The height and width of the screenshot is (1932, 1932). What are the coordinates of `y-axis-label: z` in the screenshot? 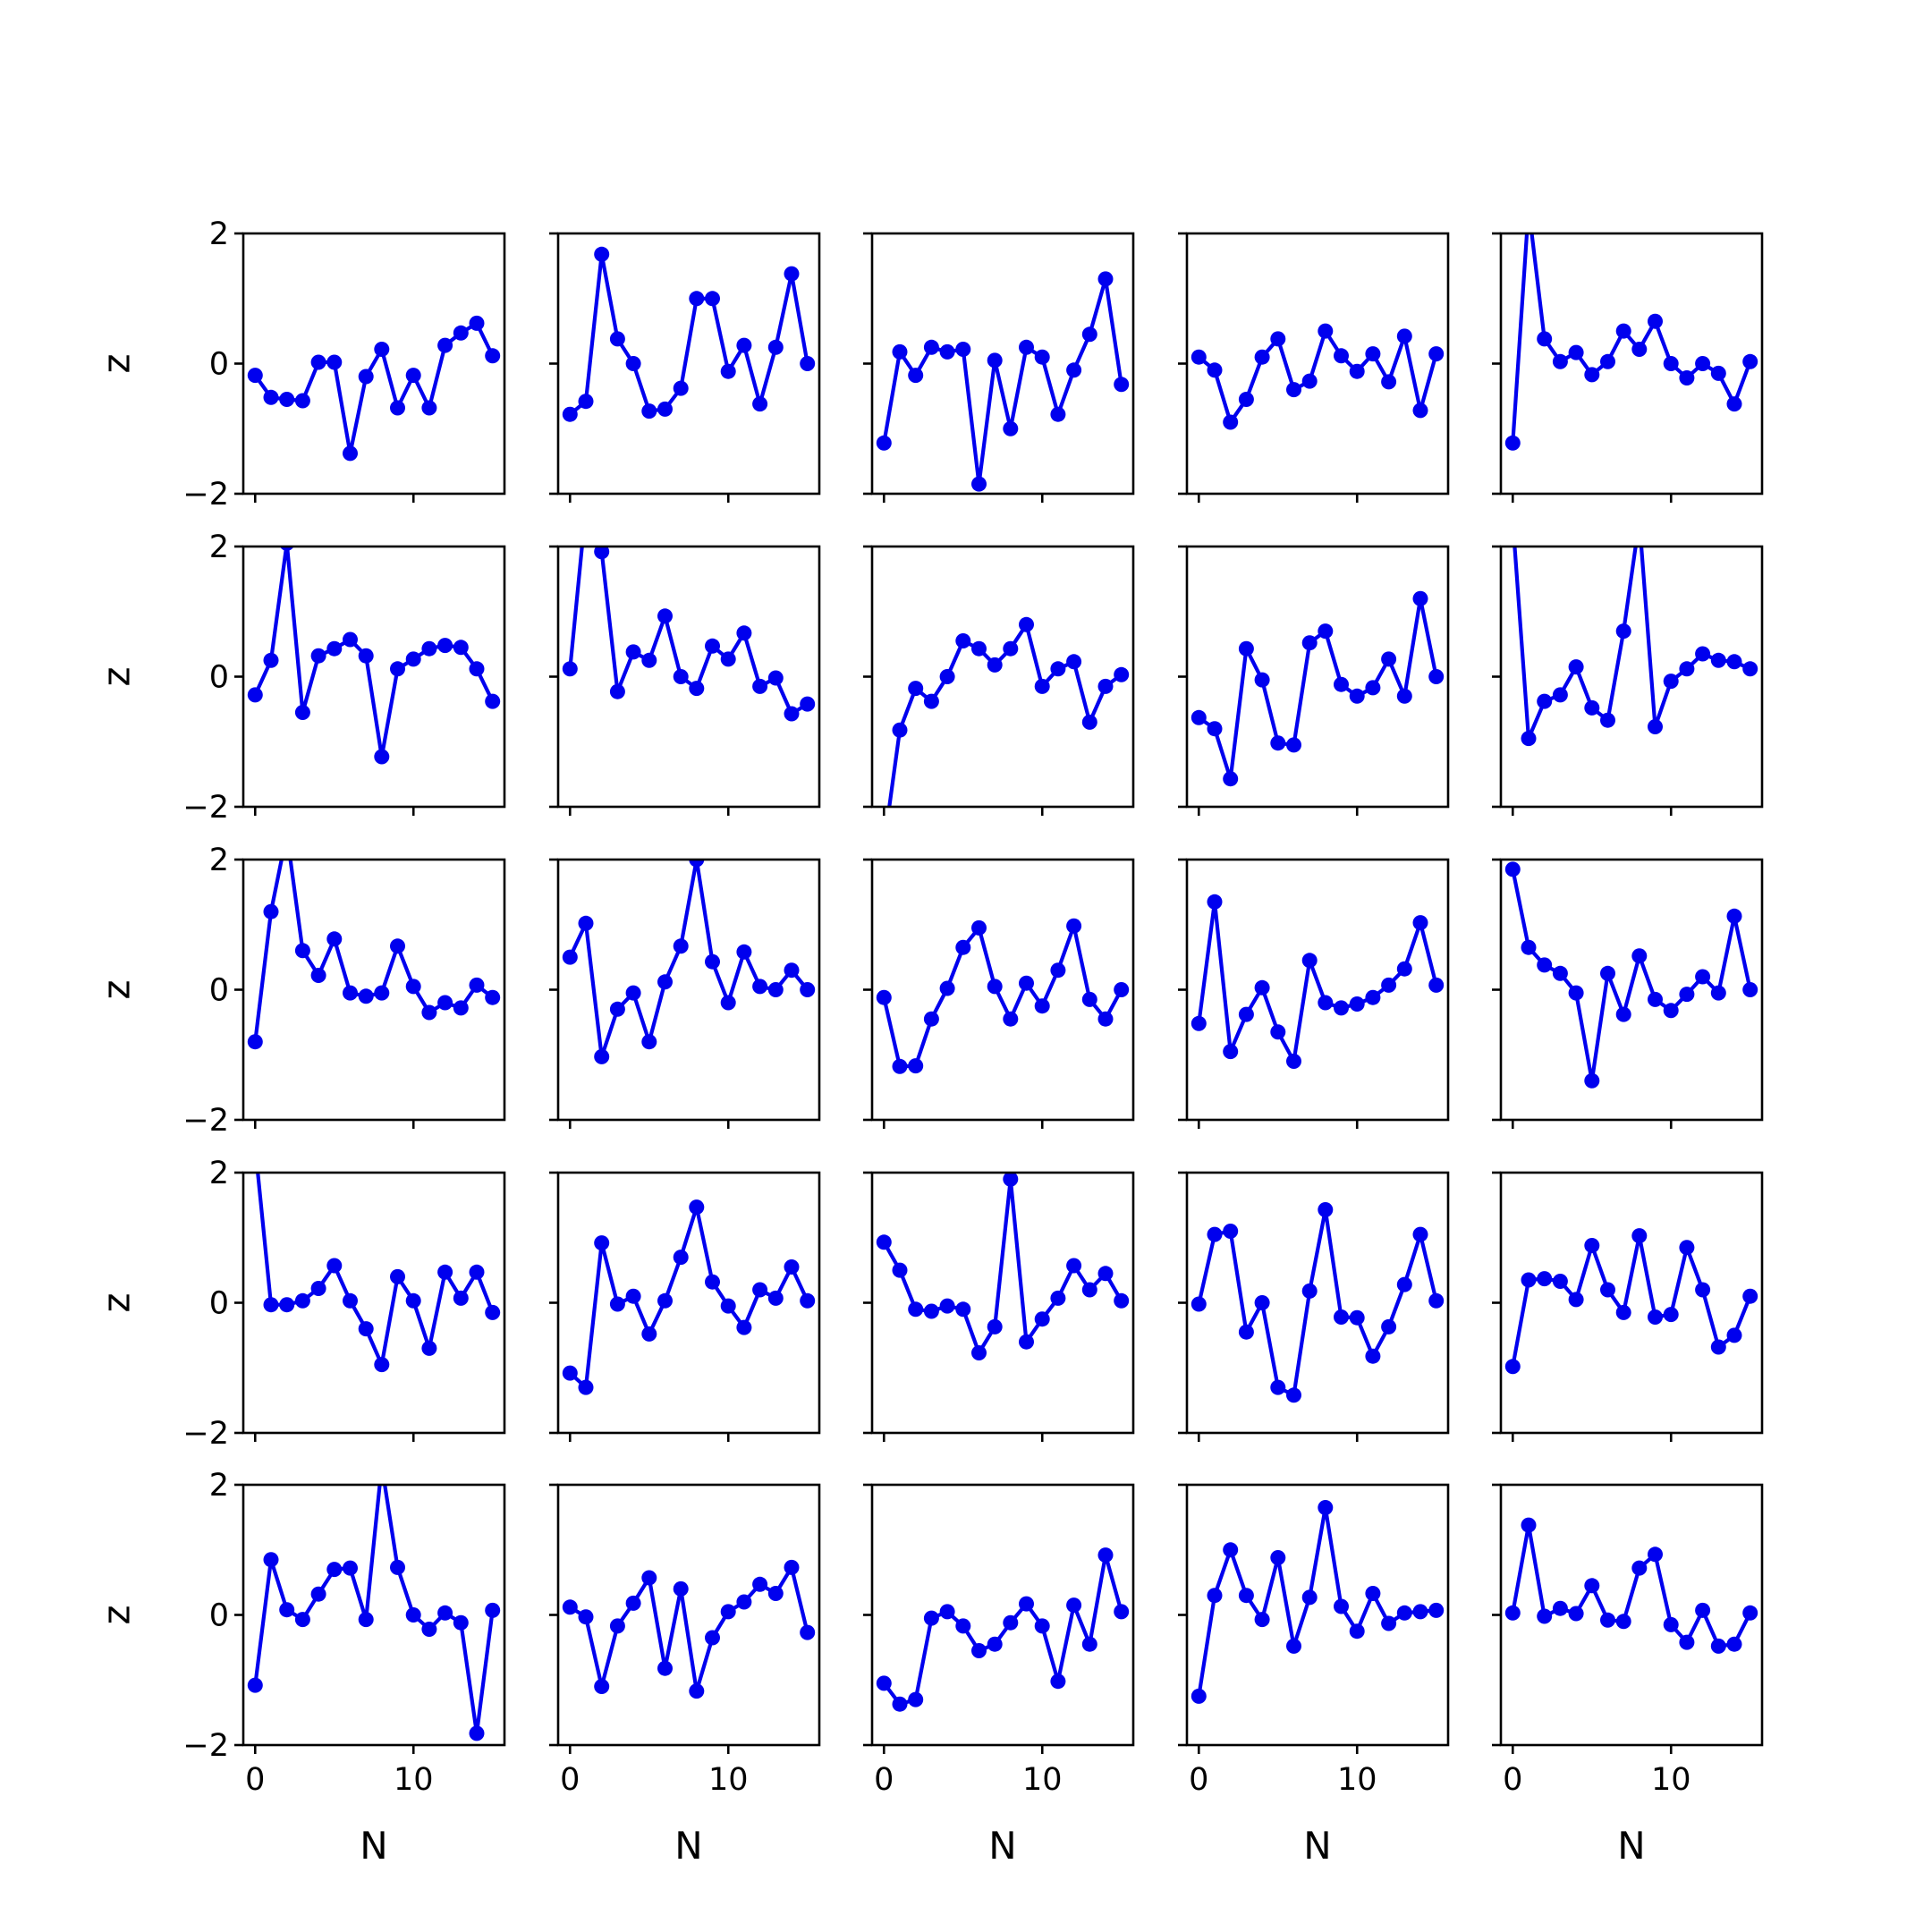 It's located at (117, 989).